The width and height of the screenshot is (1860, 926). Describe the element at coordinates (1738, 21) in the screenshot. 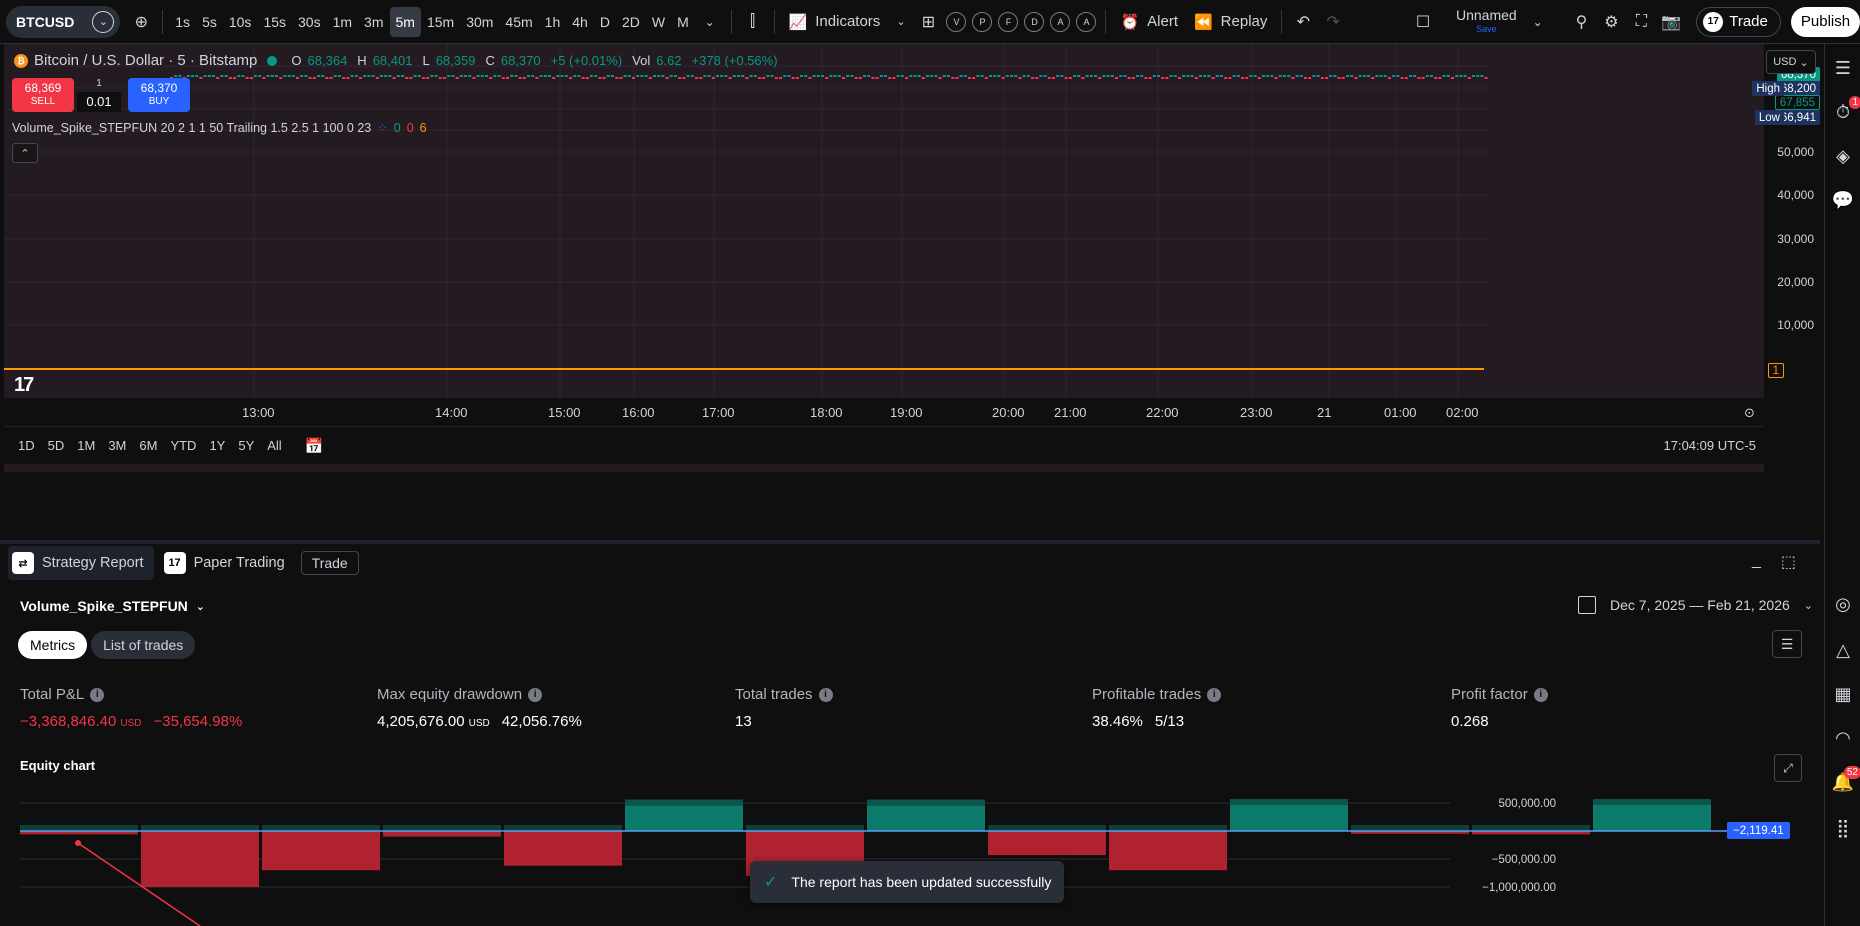

I see `trade-button: 17 Trade` at that location.